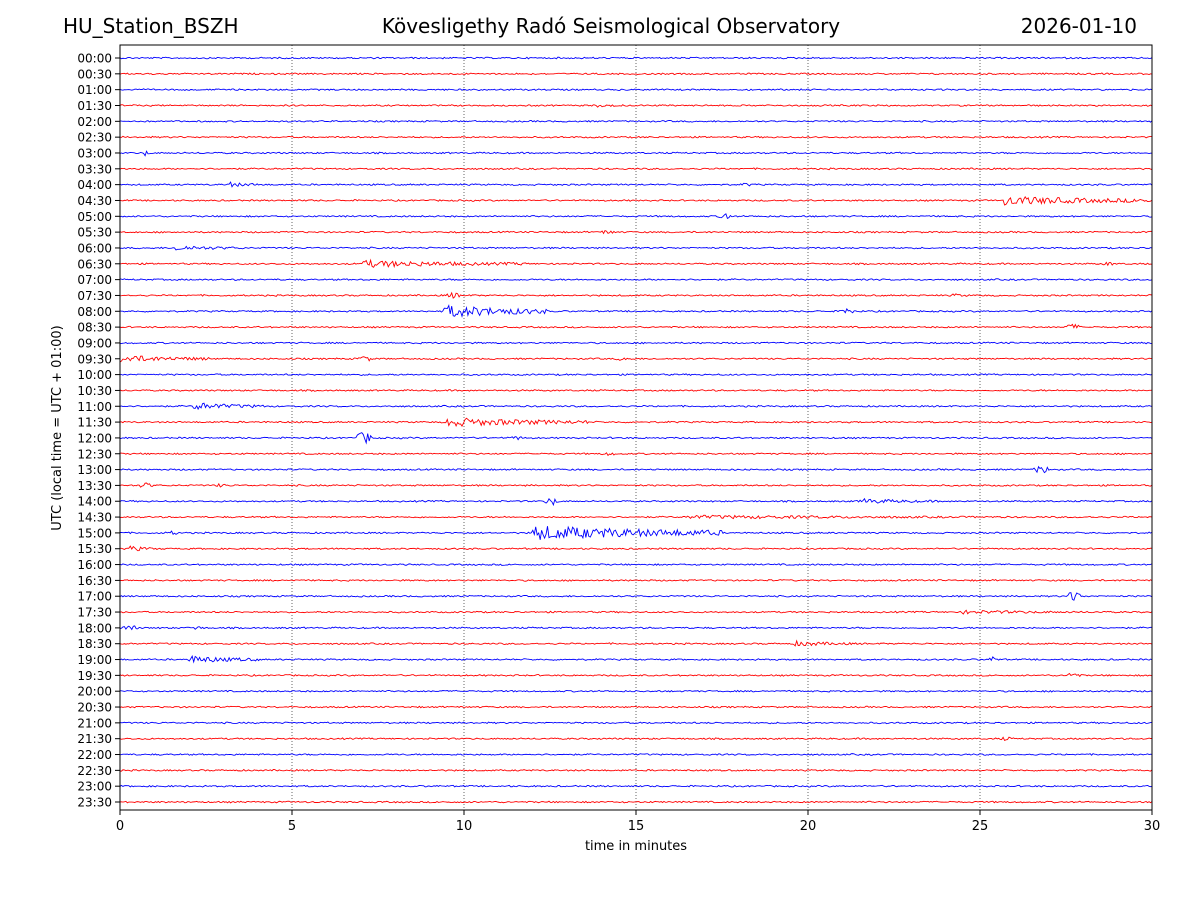  What do you see at coordinates (94, 518) in the screenshot?
I see `y-tick-label: 14:30` at bounding box center [94, 518].